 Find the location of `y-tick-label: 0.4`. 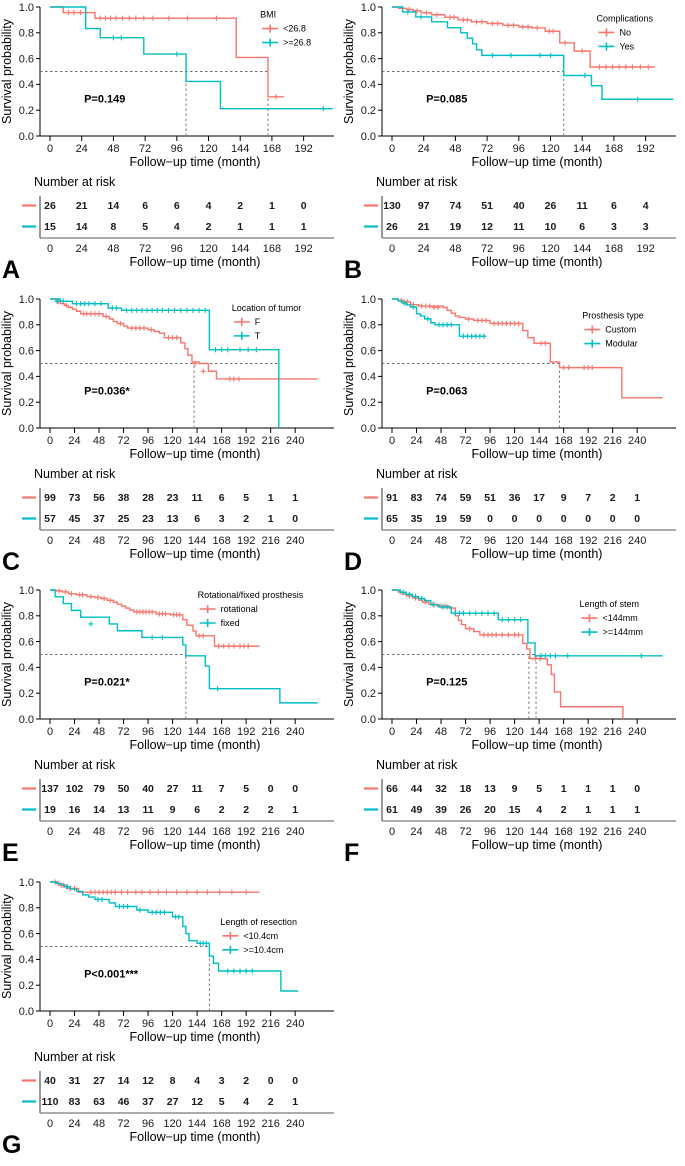

y-tick-label: 0.4 is located at coordinates (26, 85).